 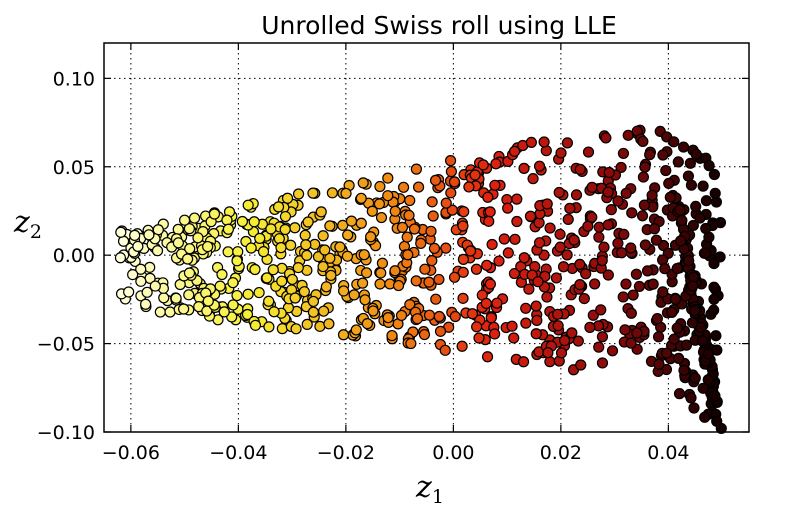 What do you see at coordinates (668, 453) in the screenshot?
I see `x-tick-label: 0.04` at bounding box center [668, 453].